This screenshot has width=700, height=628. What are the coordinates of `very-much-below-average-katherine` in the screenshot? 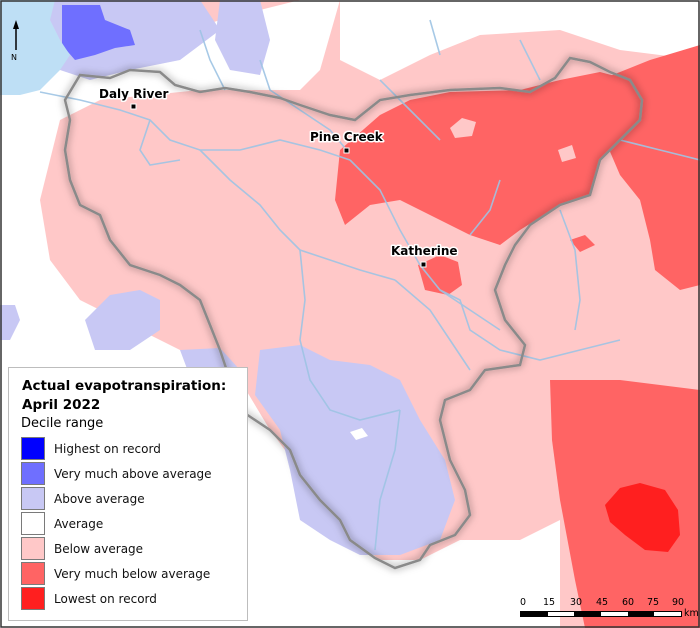 It's located at (440, 275).